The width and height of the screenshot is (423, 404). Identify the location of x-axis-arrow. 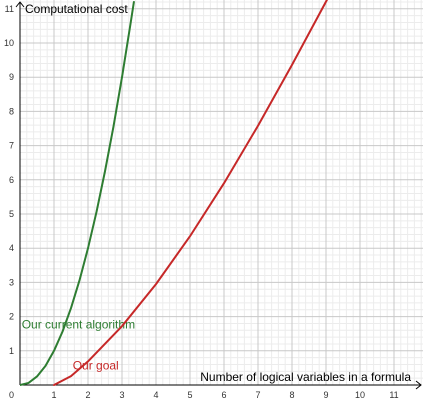
(418, 385).